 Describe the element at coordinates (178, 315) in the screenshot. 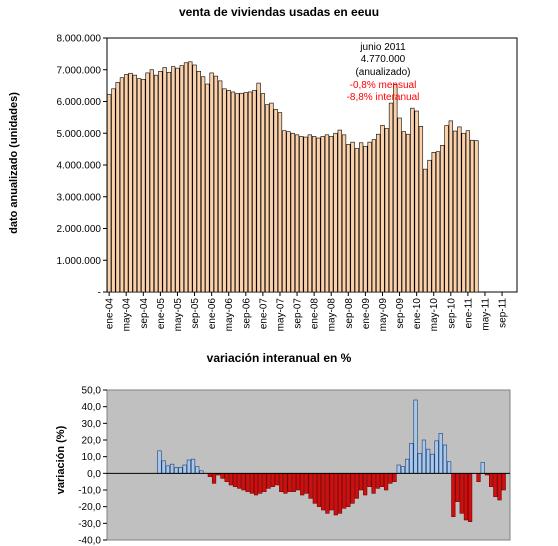

I see `top-x-tick-label: may-05` at that location.